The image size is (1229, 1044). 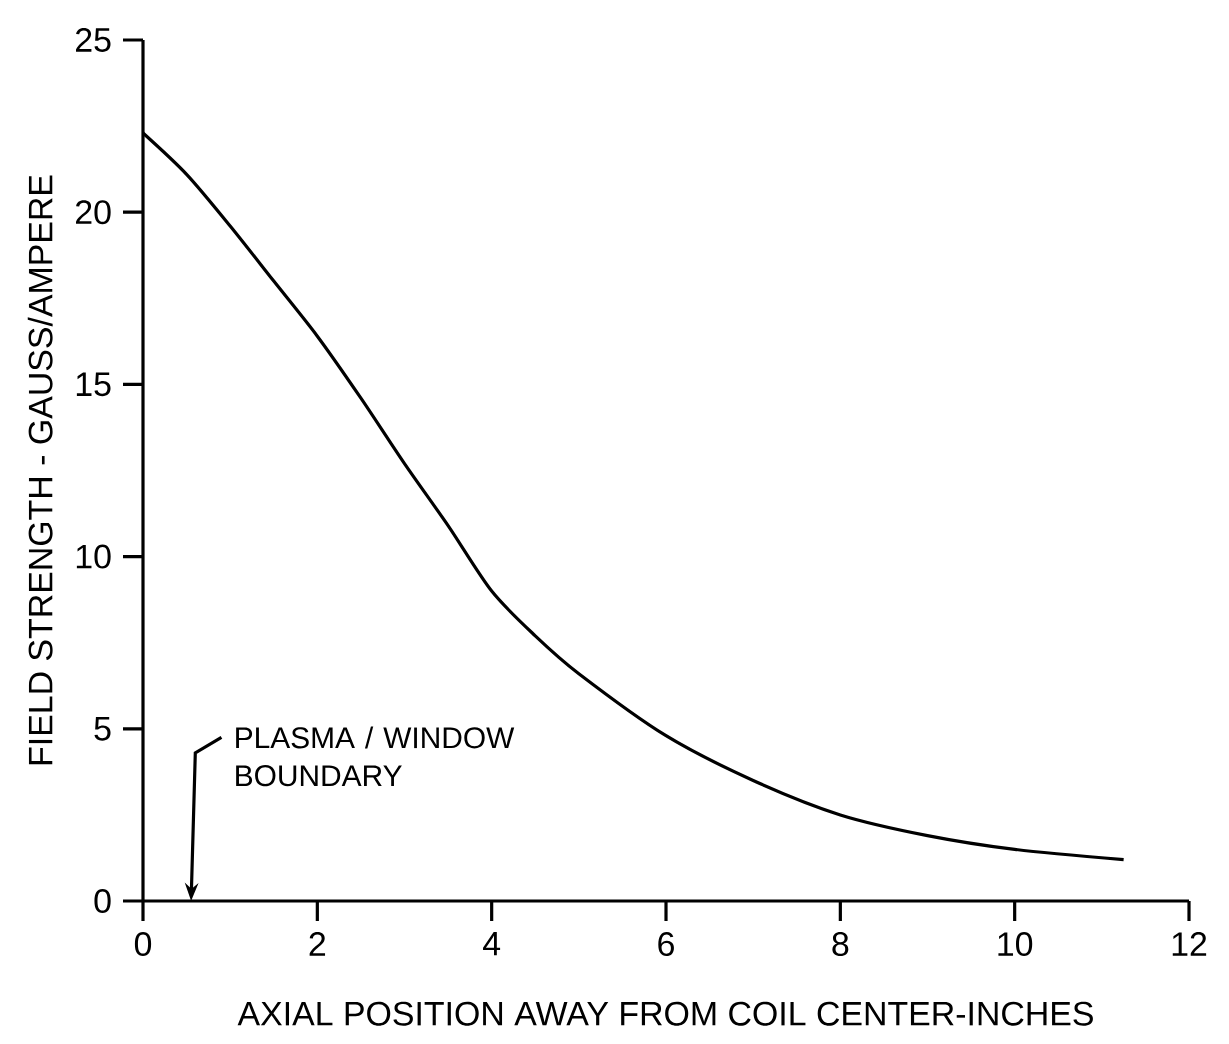 What do you see at coordinates (102, 901) in the screenshot?
I see `y-tick-label: 0` at bounding box center [102, 901].